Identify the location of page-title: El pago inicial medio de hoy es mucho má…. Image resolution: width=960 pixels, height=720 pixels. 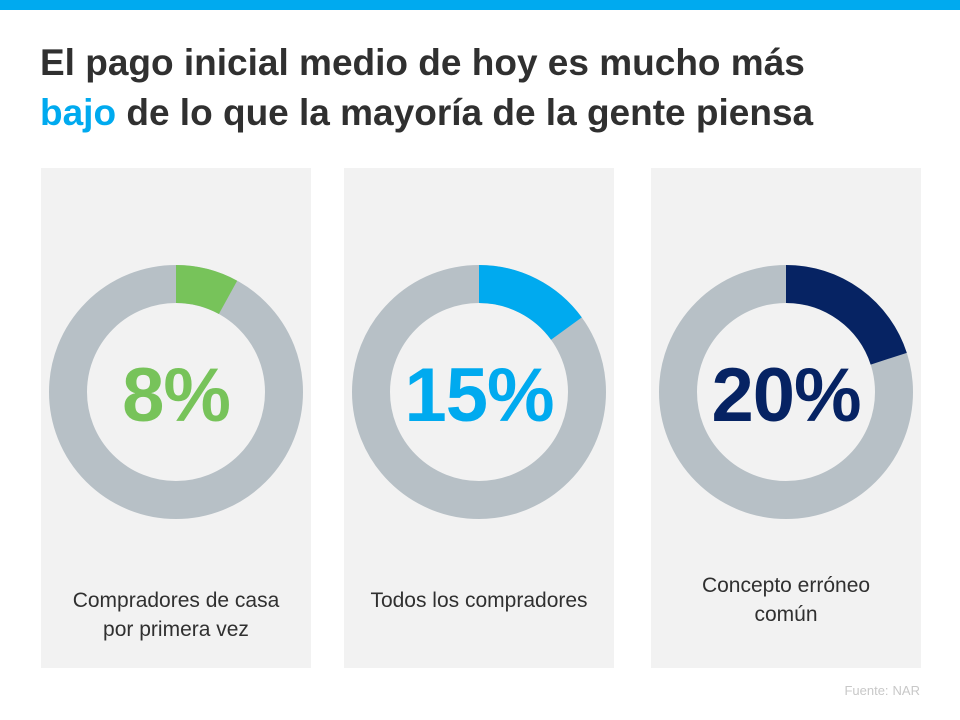
(480, 88).